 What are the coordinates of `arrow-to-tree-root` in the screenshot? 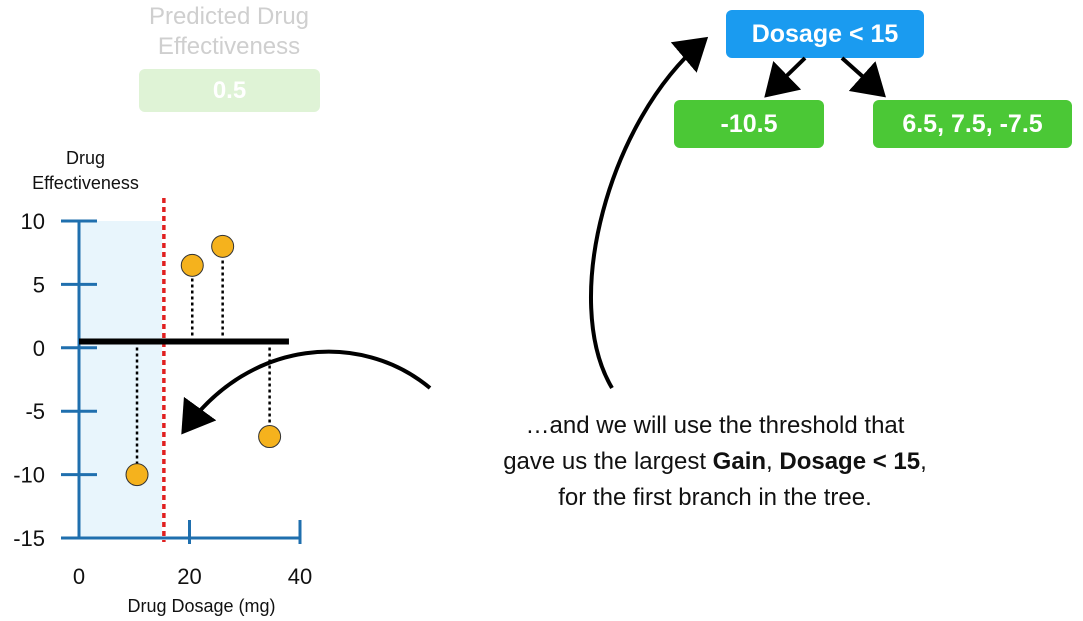 It's located at (649, 213).